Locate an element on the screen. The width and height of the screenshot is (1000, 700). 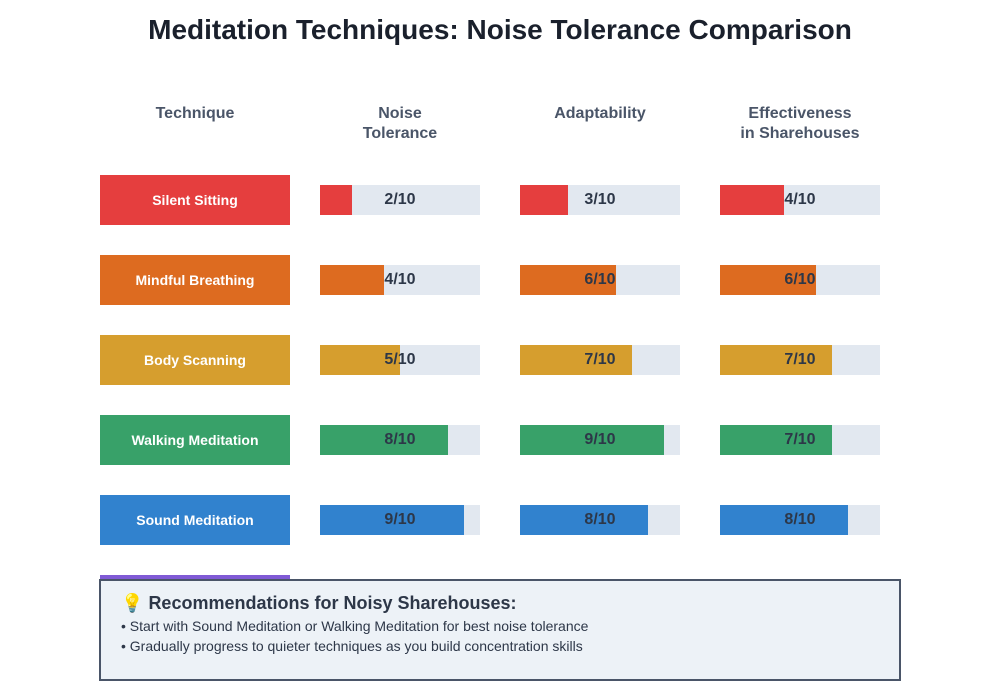
technique-label: Mindful Breathing is located at coordinates (195, 280).